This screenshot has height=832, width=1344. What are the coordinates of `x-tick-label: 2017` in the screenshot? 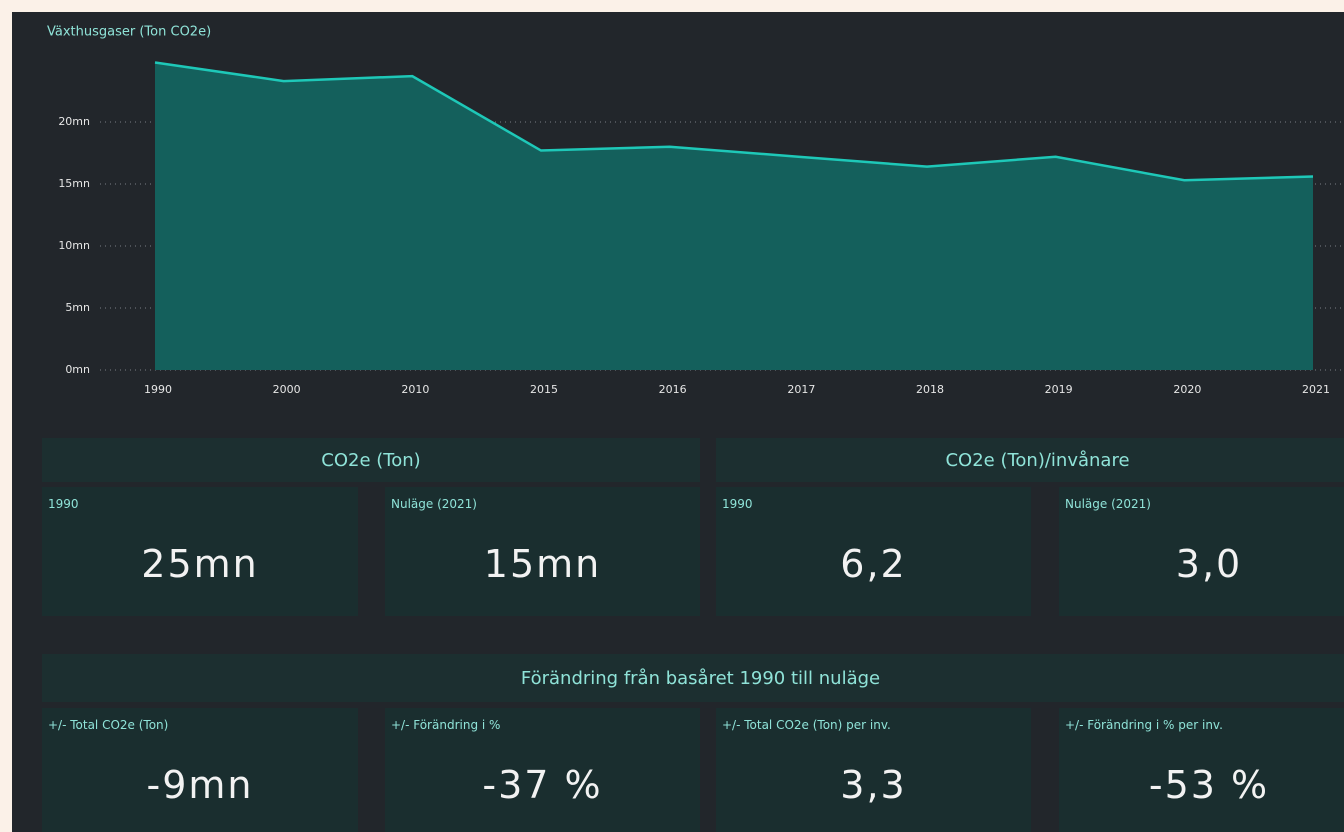 It's located at (801, 389).